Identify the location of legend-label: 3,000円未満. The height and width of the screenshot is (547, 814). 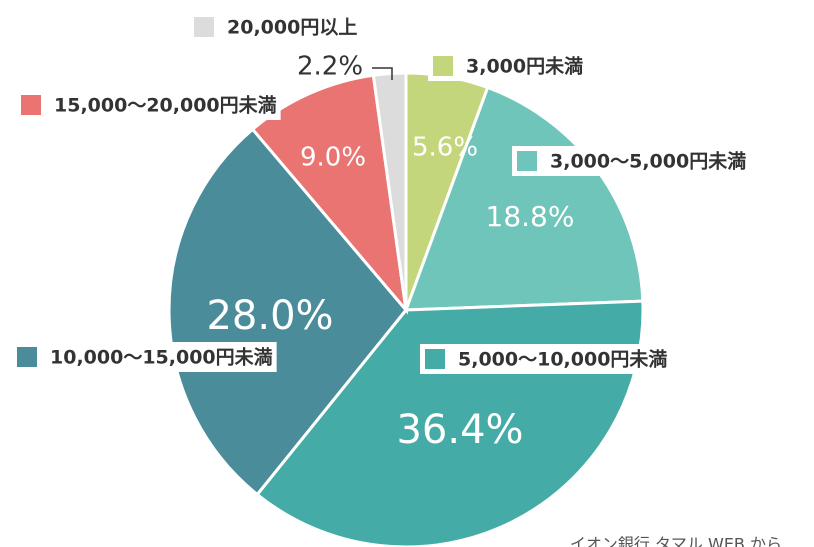
(524, 66).